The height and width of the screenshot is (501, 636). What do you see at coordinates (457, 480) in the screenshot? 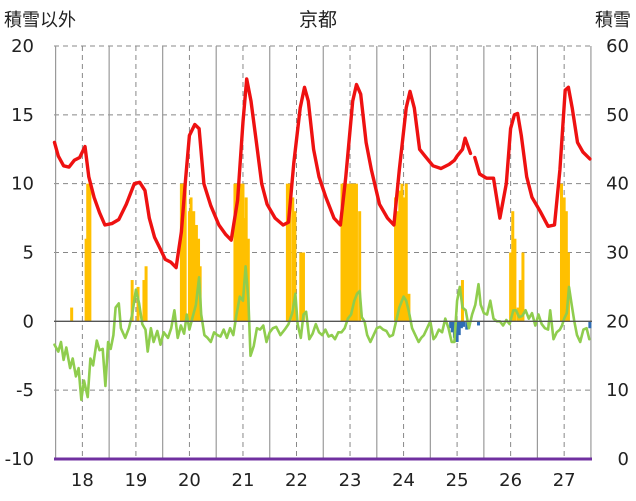
I see `x-tick-label: 25` at bounding box center [457, 480].